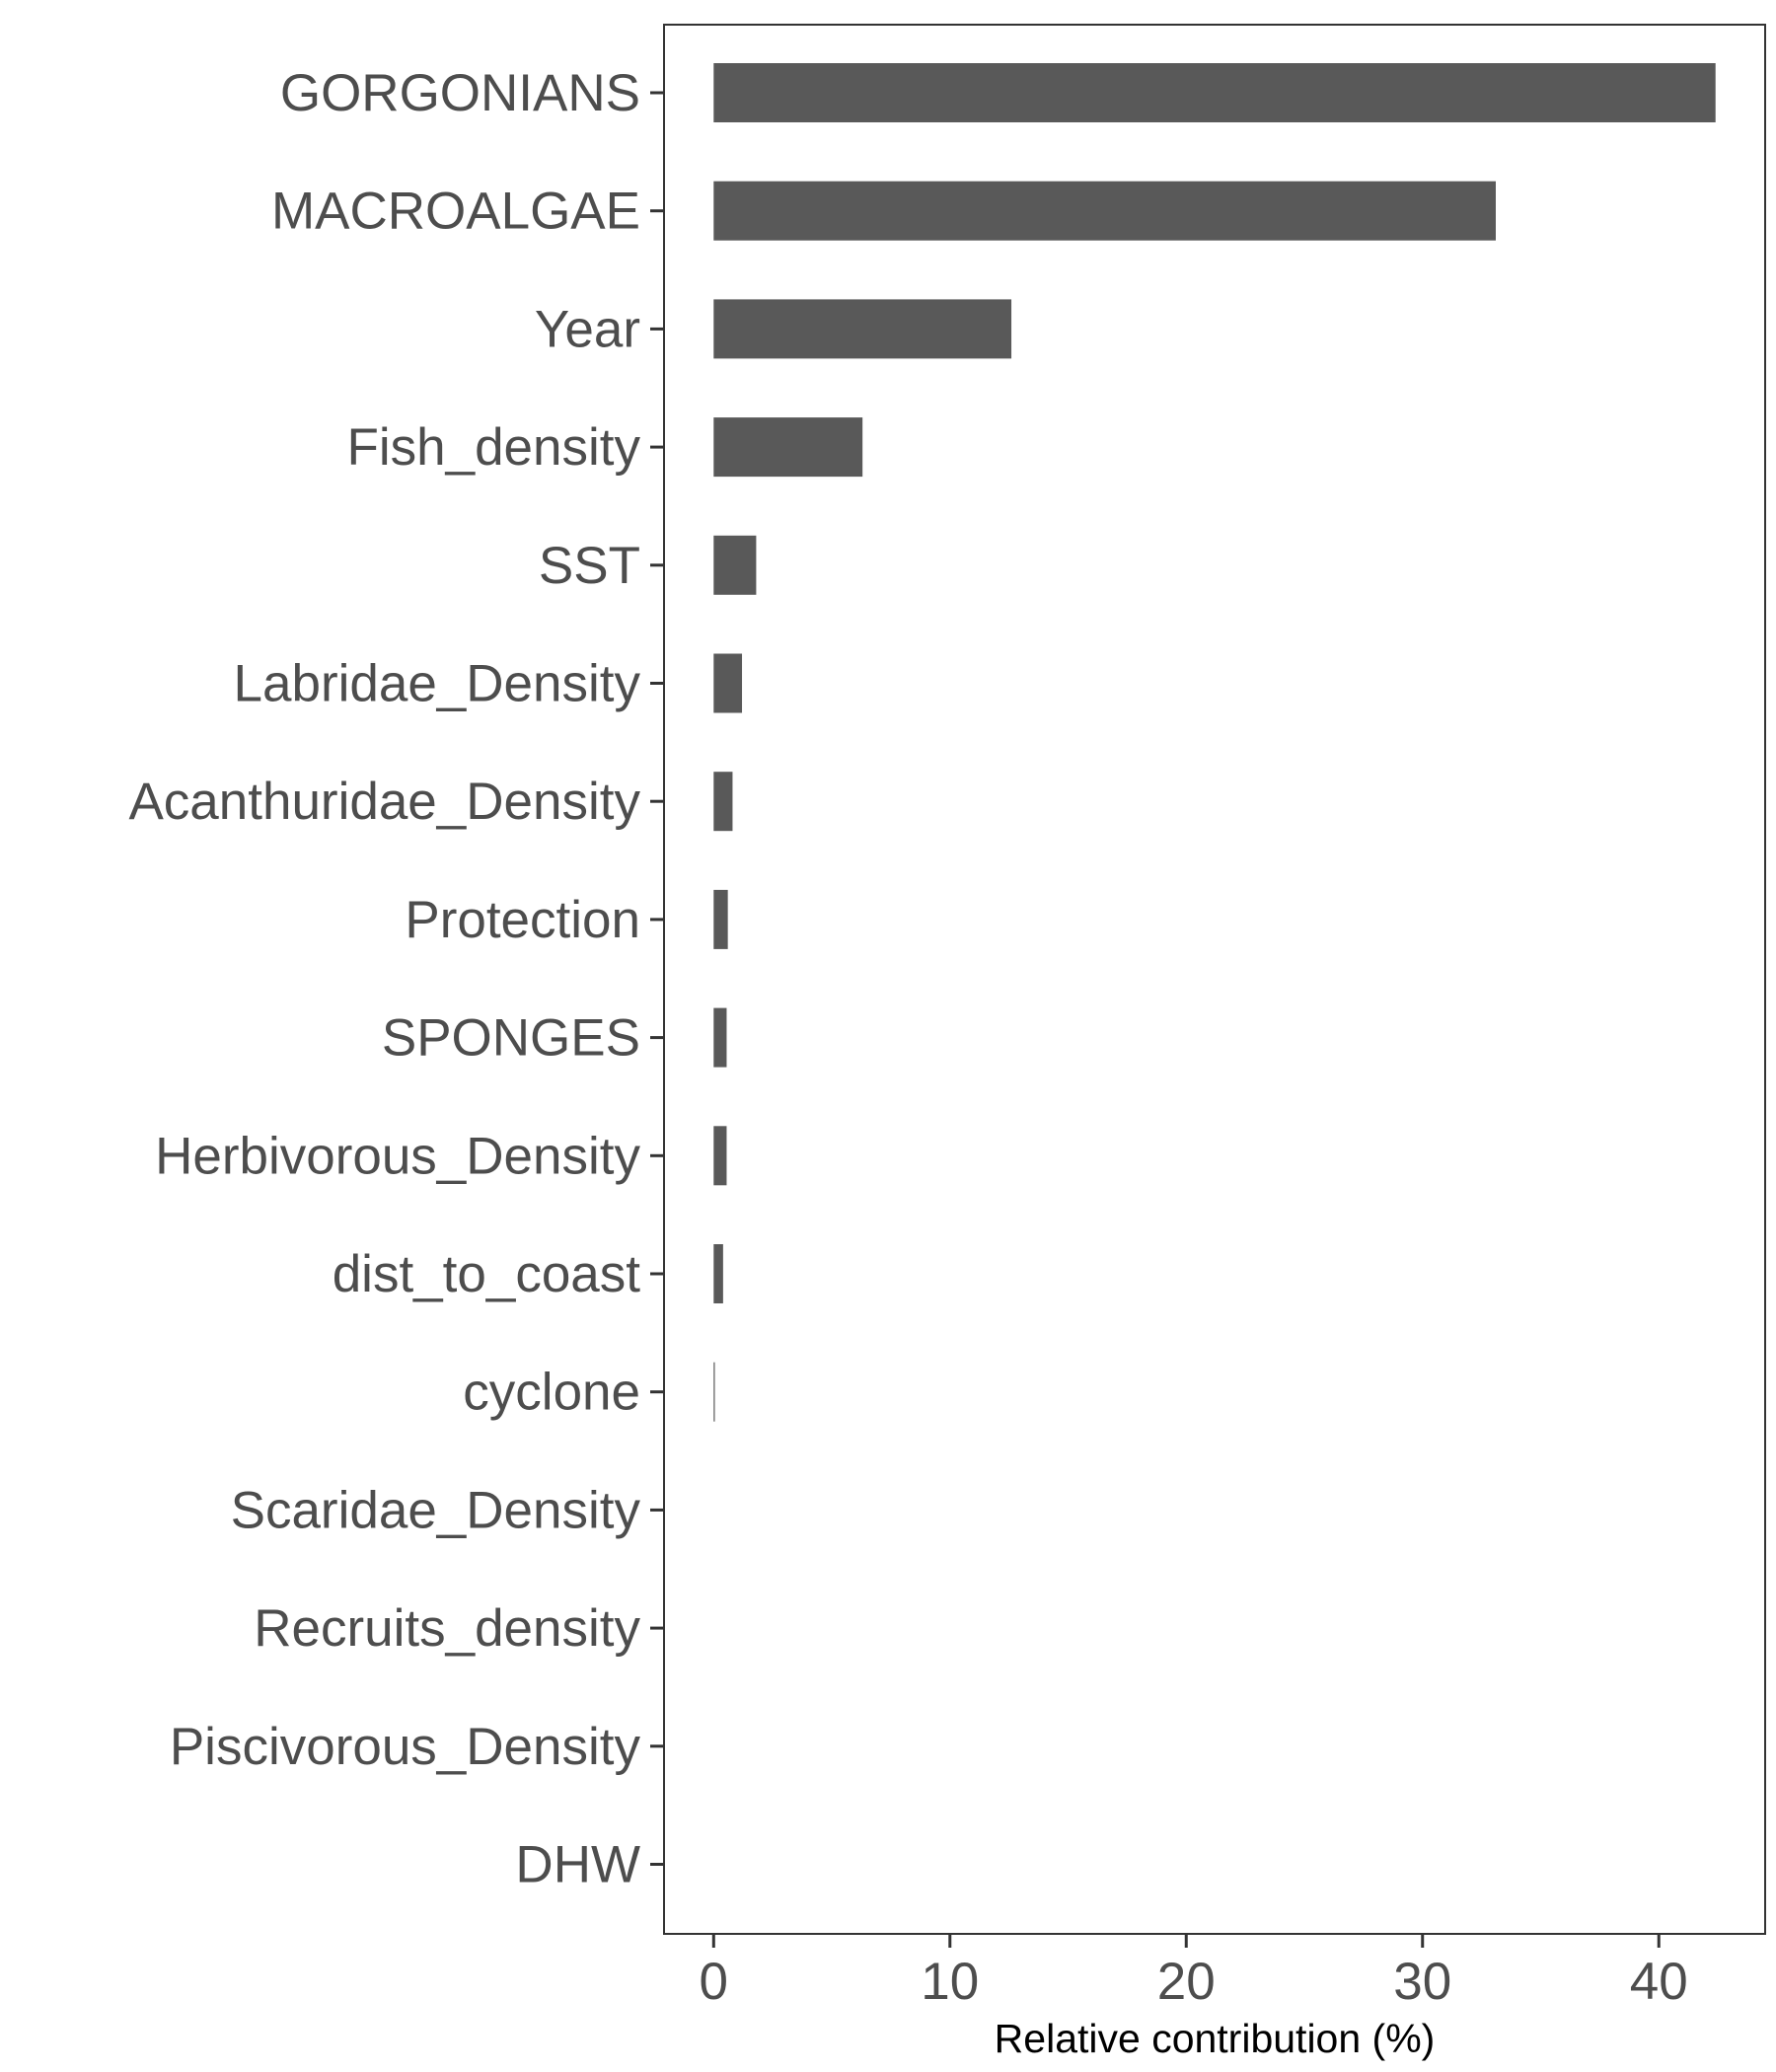 This screenshot has width=1776, height=2072. Describe the element at coordinates (487, 1274) in the screenshot. I see `category-label: dist_to_coast` at that location.